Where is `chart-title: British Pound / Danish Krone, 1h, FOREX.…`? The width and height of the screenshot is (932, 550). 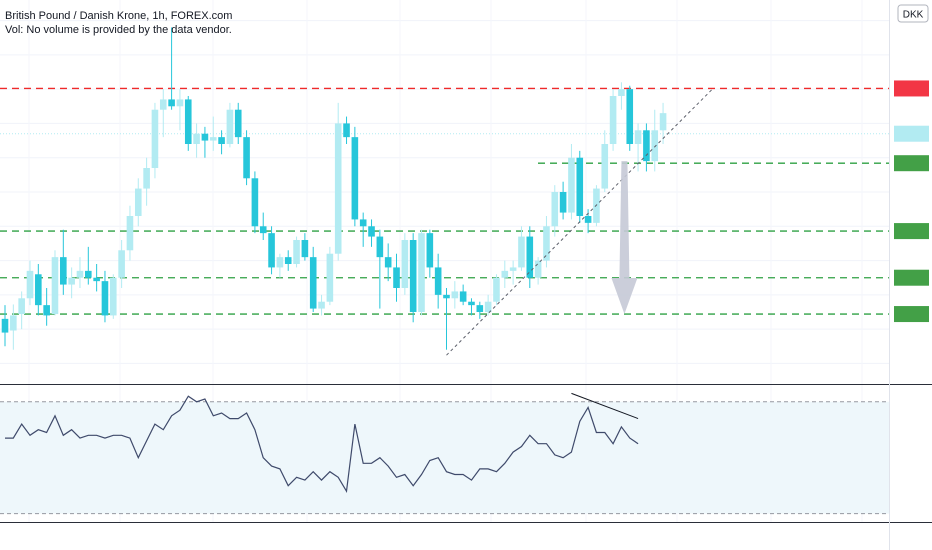 chart-title: British Pound / Danish Krone, 1h, FOREX.… is located at coordinates (118, 16).